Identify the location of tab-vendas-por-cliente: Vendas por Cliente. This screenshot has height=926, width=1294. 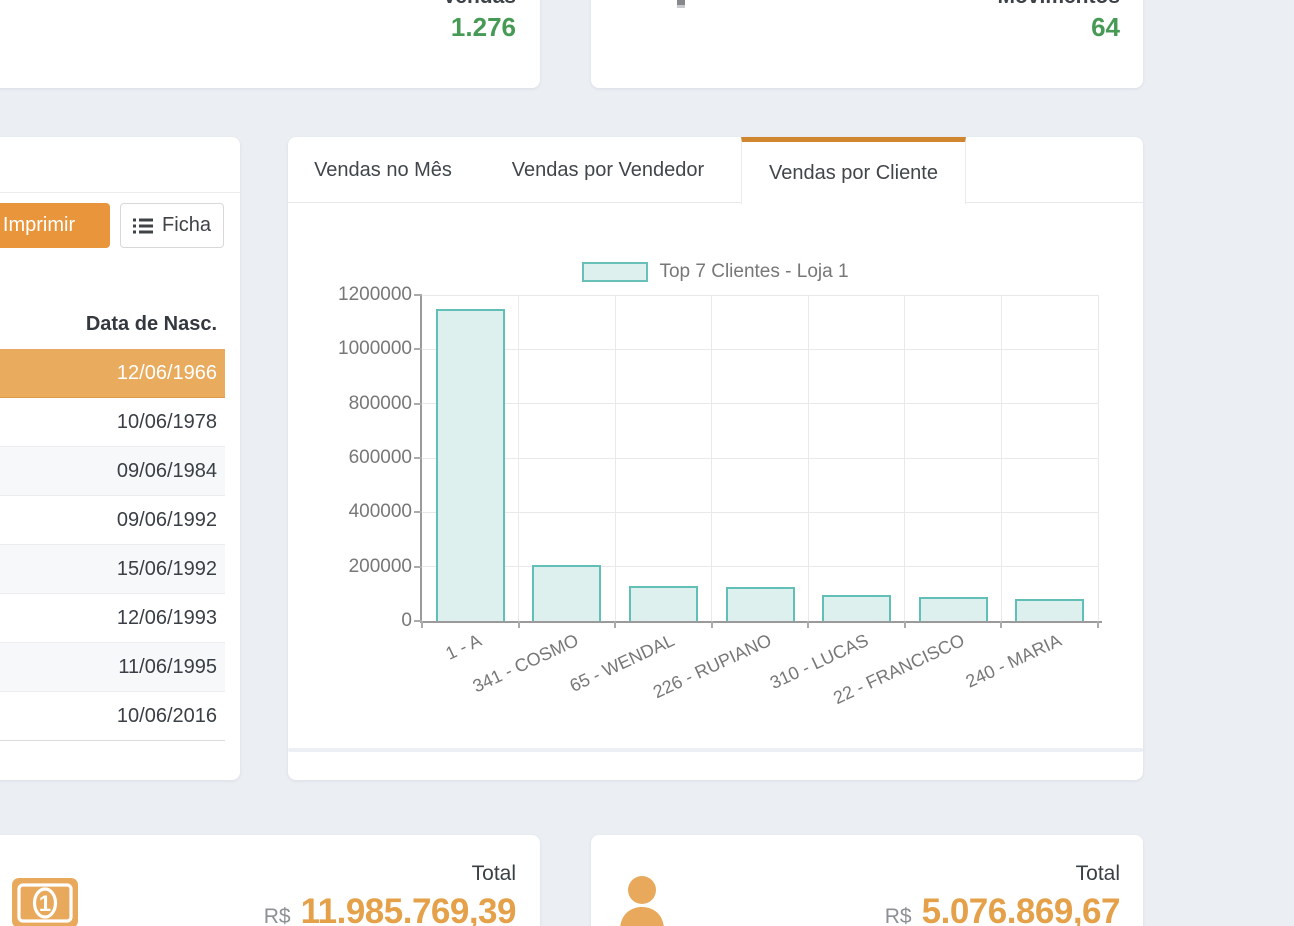
(853, 170).